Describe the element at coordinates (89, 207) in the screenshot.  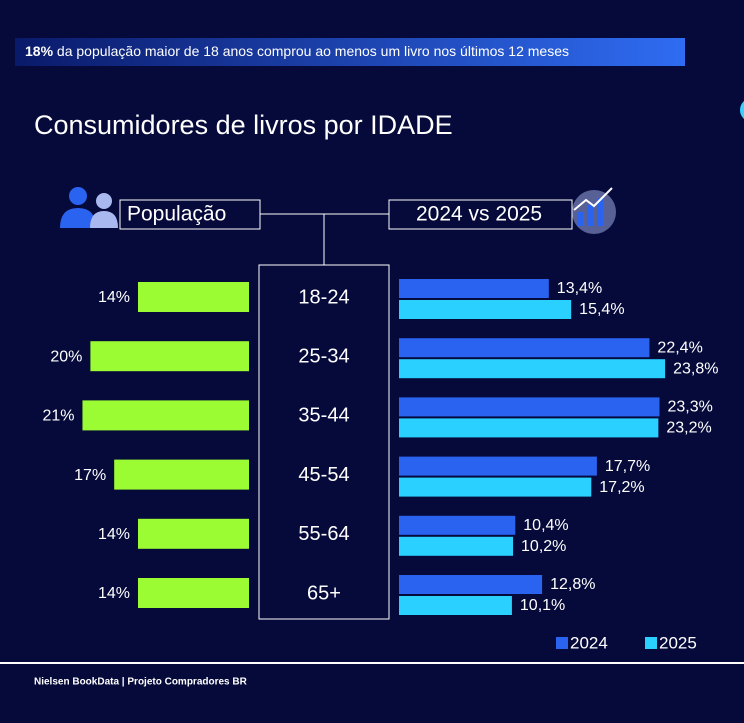
I see `people-icon` at that location.